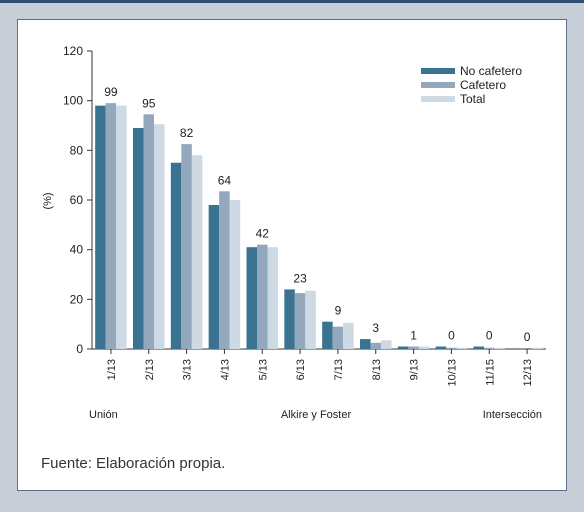  Describe the element at coordinates (490, 372) in the screenshot. I see `x-tick-label: 11/15` at that location.